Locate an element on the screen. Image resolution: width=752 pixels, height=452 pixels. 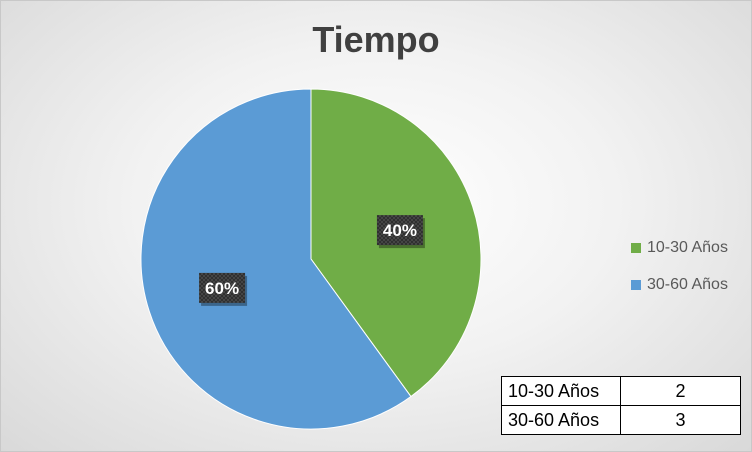
legend-item: 10-30 Años is located at coordinates (679, 247).